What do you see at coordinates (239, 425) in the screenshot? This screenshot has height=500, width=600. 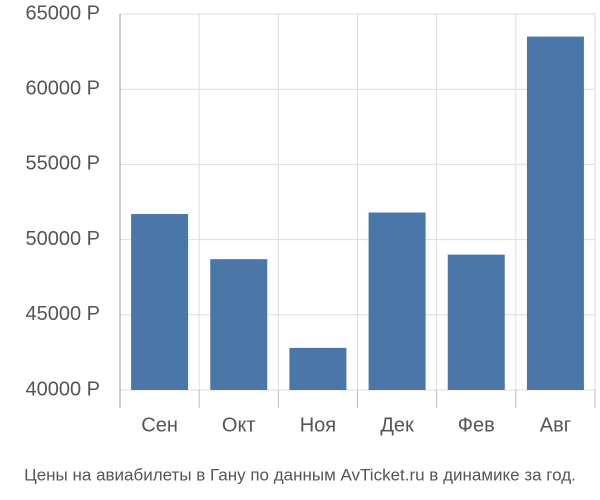 I see `x-tick-label: Окт` at bounding box center [239, 425].